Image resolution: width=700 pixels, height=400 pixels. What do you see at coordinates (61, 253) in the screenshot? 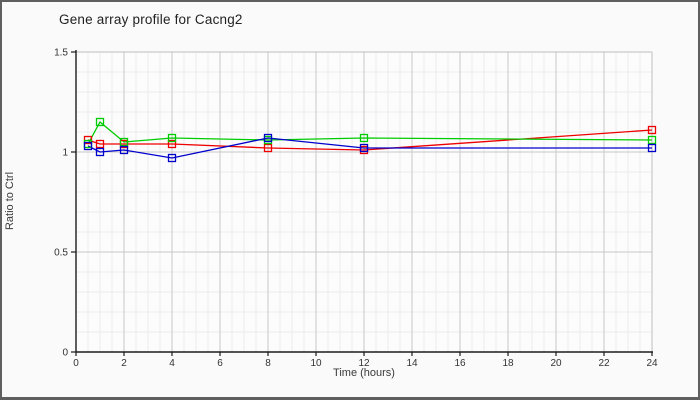
I see `y-tick-label: 0.5` at bounding box center [61, 253].